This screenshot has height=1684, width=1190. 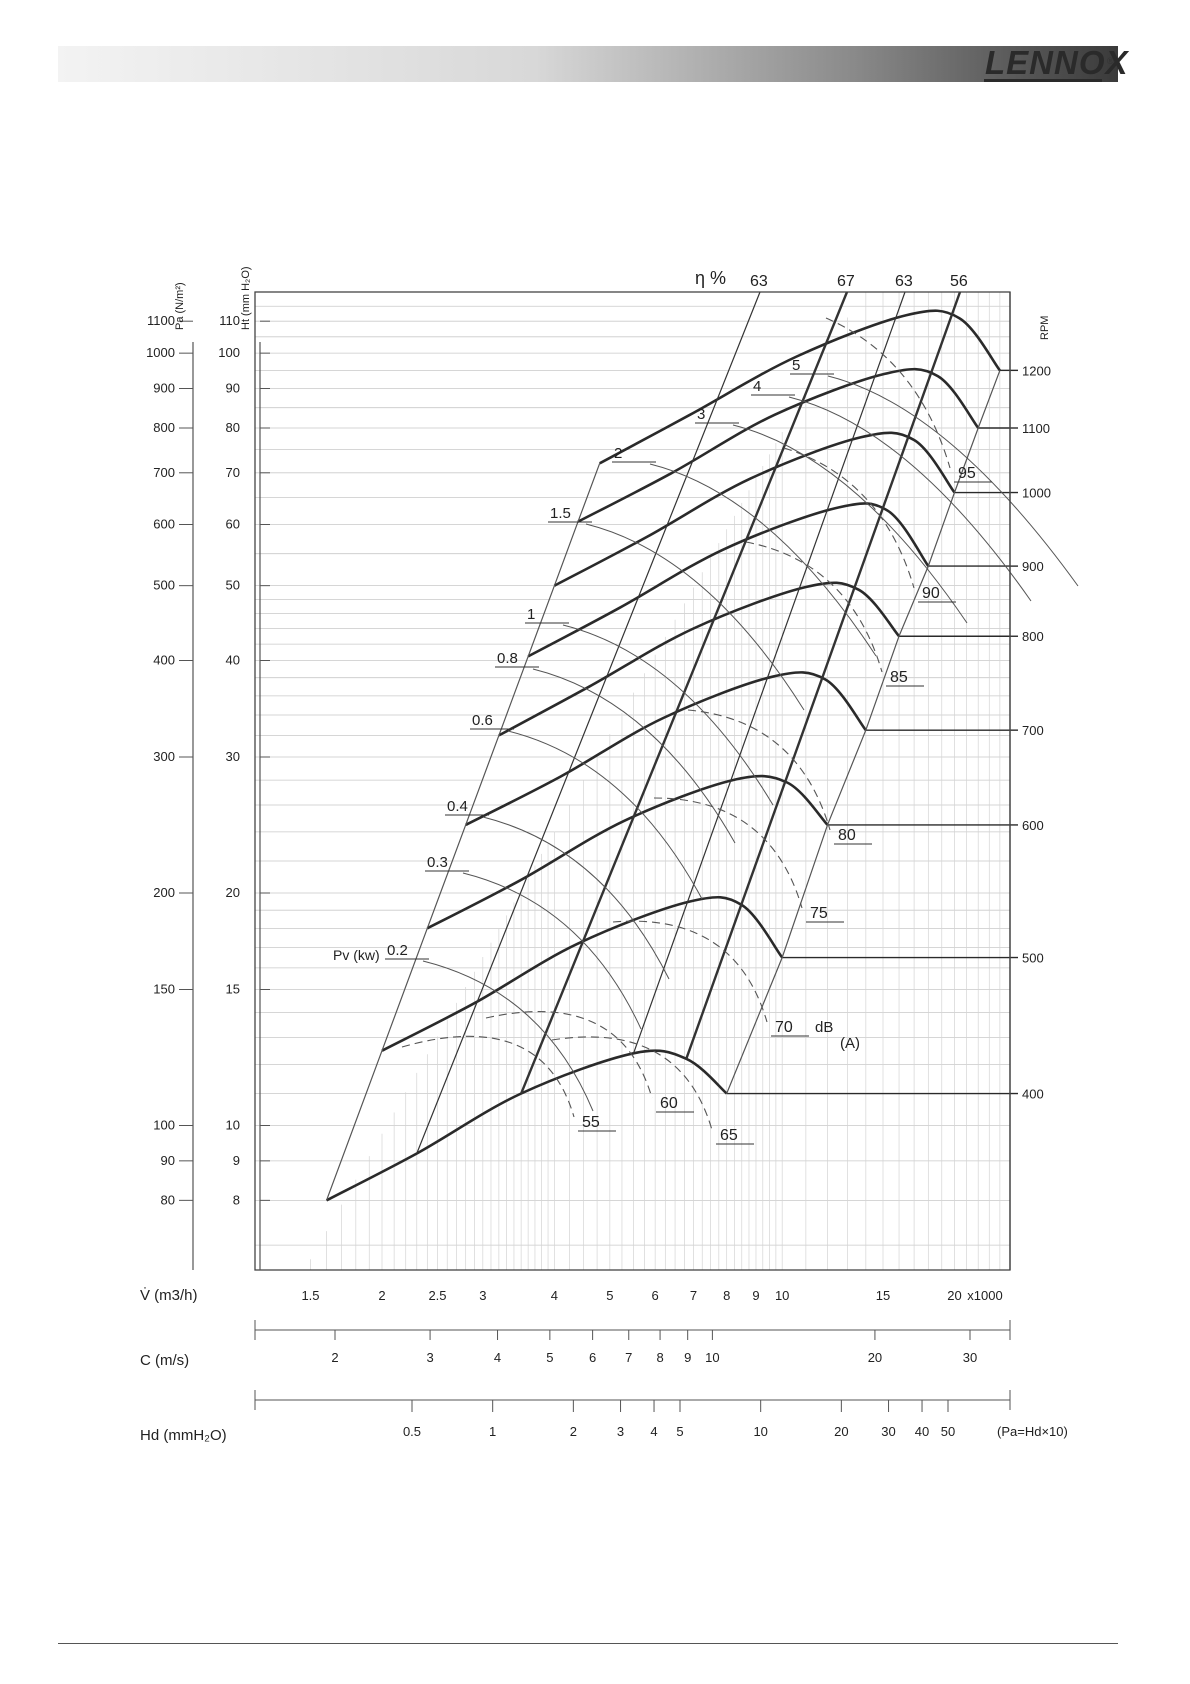 What do you see at coordinates (233, 1125) in the screenshot?
I see `ht-tick-label: 10` at bounding box center [233, 1125].